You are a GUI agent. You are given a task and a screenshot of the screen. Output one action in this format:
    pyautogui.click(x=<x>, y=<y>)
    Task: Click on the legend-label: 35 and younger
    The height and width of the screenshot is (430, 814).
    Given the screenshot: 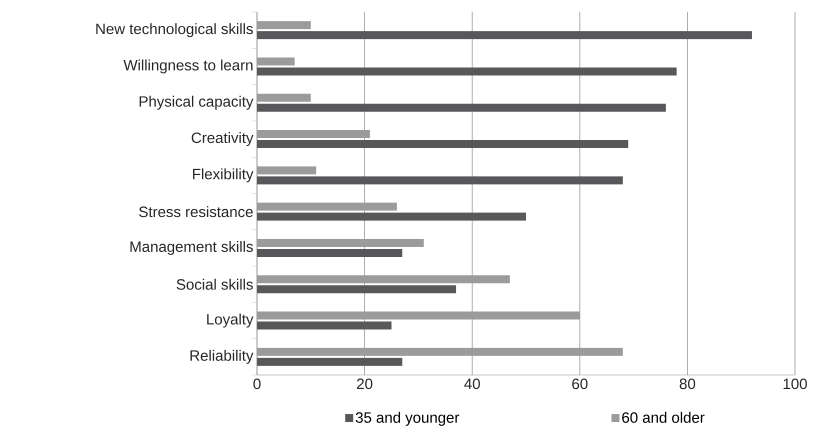 What is the action you would take?
    pyautogui.click(x=408, y=419)
    